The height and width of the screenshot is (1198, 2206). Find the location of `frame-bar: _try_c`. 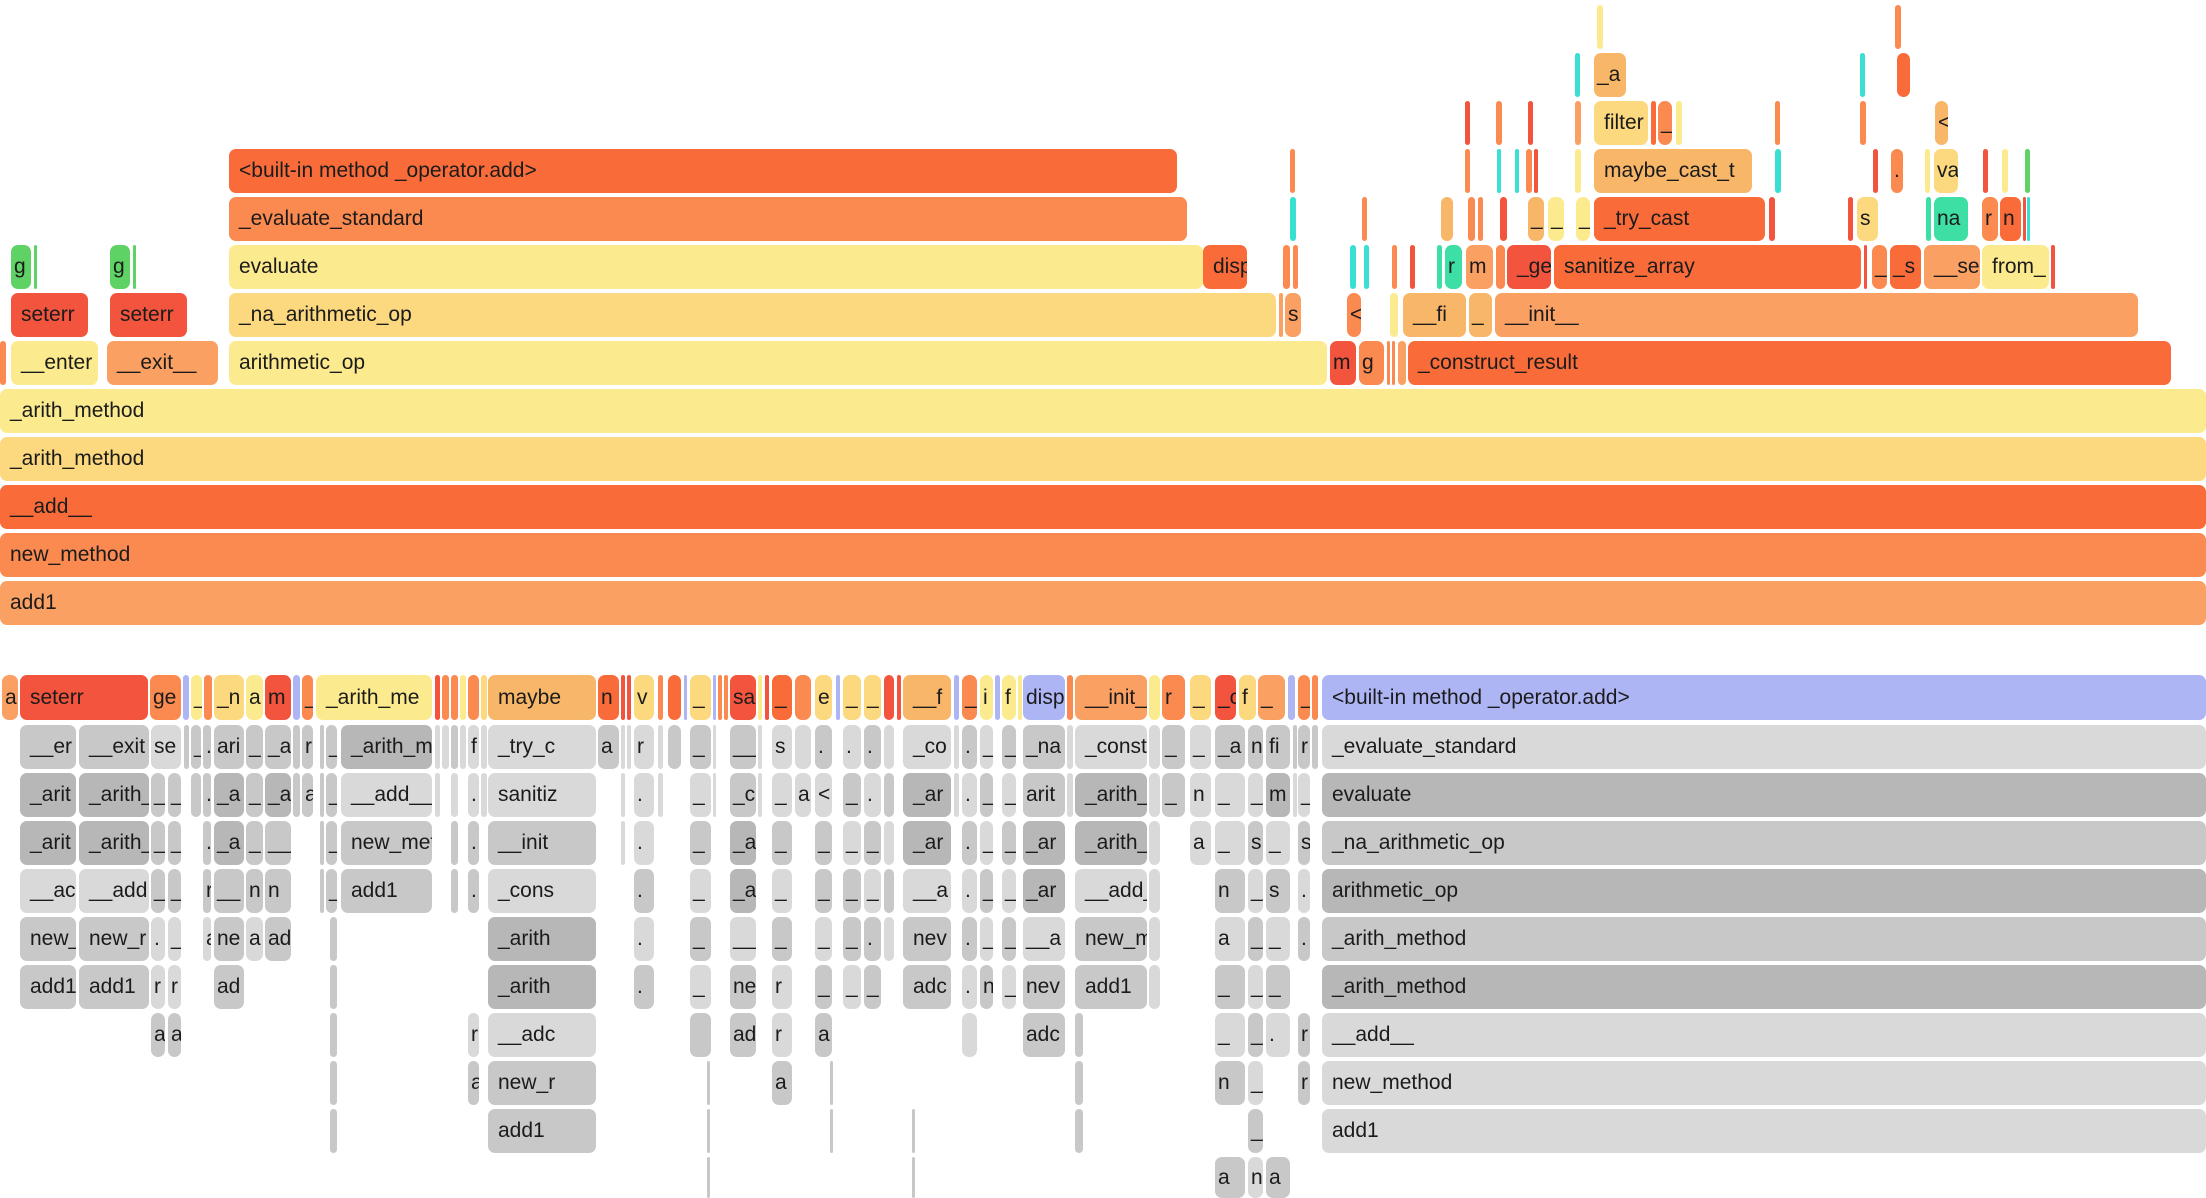

frame-bar: _try_c is located at coordinates (542, 747).